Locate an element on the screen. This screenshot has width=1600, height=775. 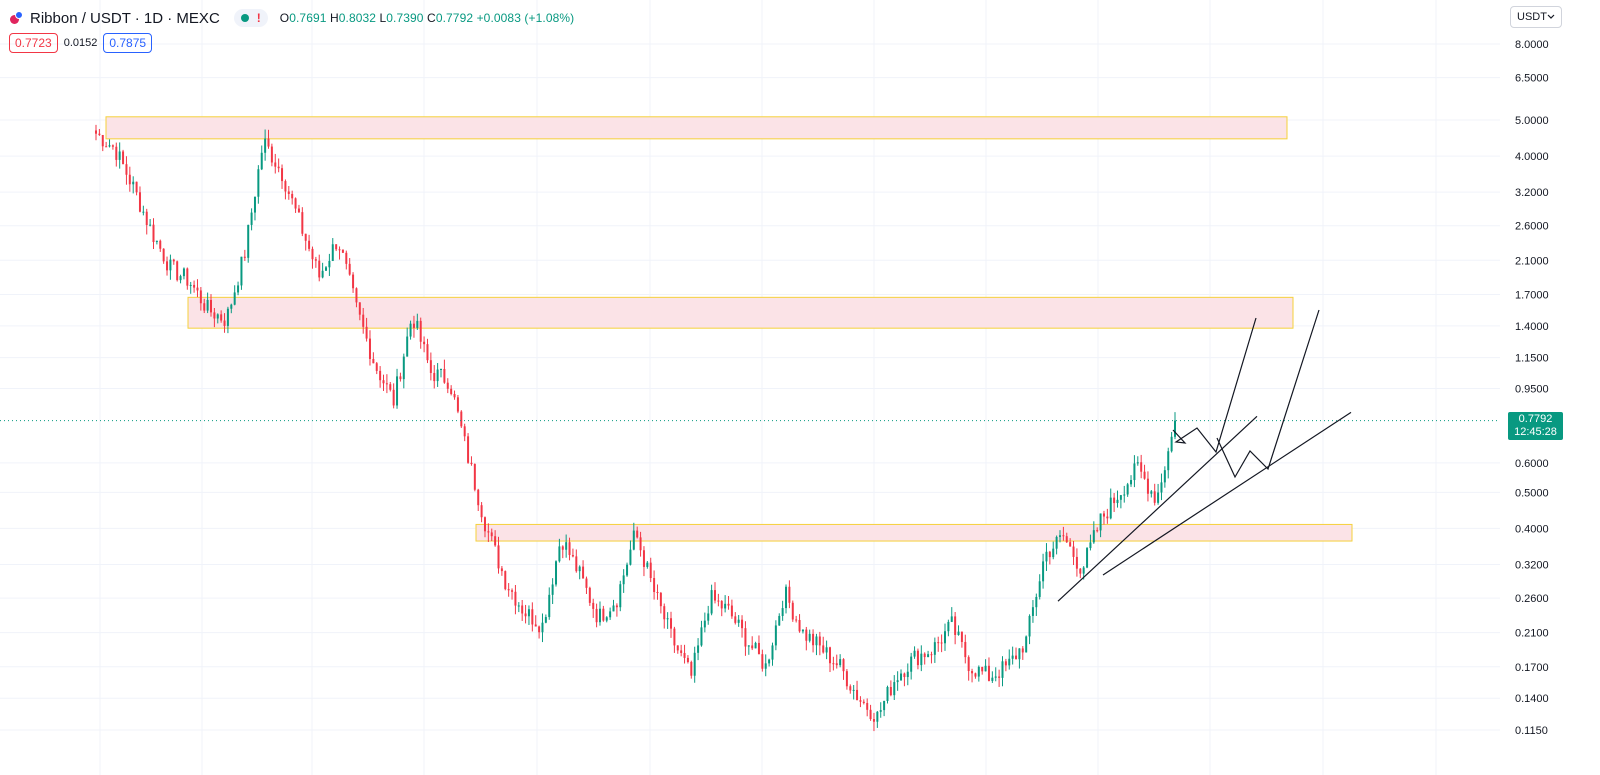
close-key: C is located at coordinates (431, 18).